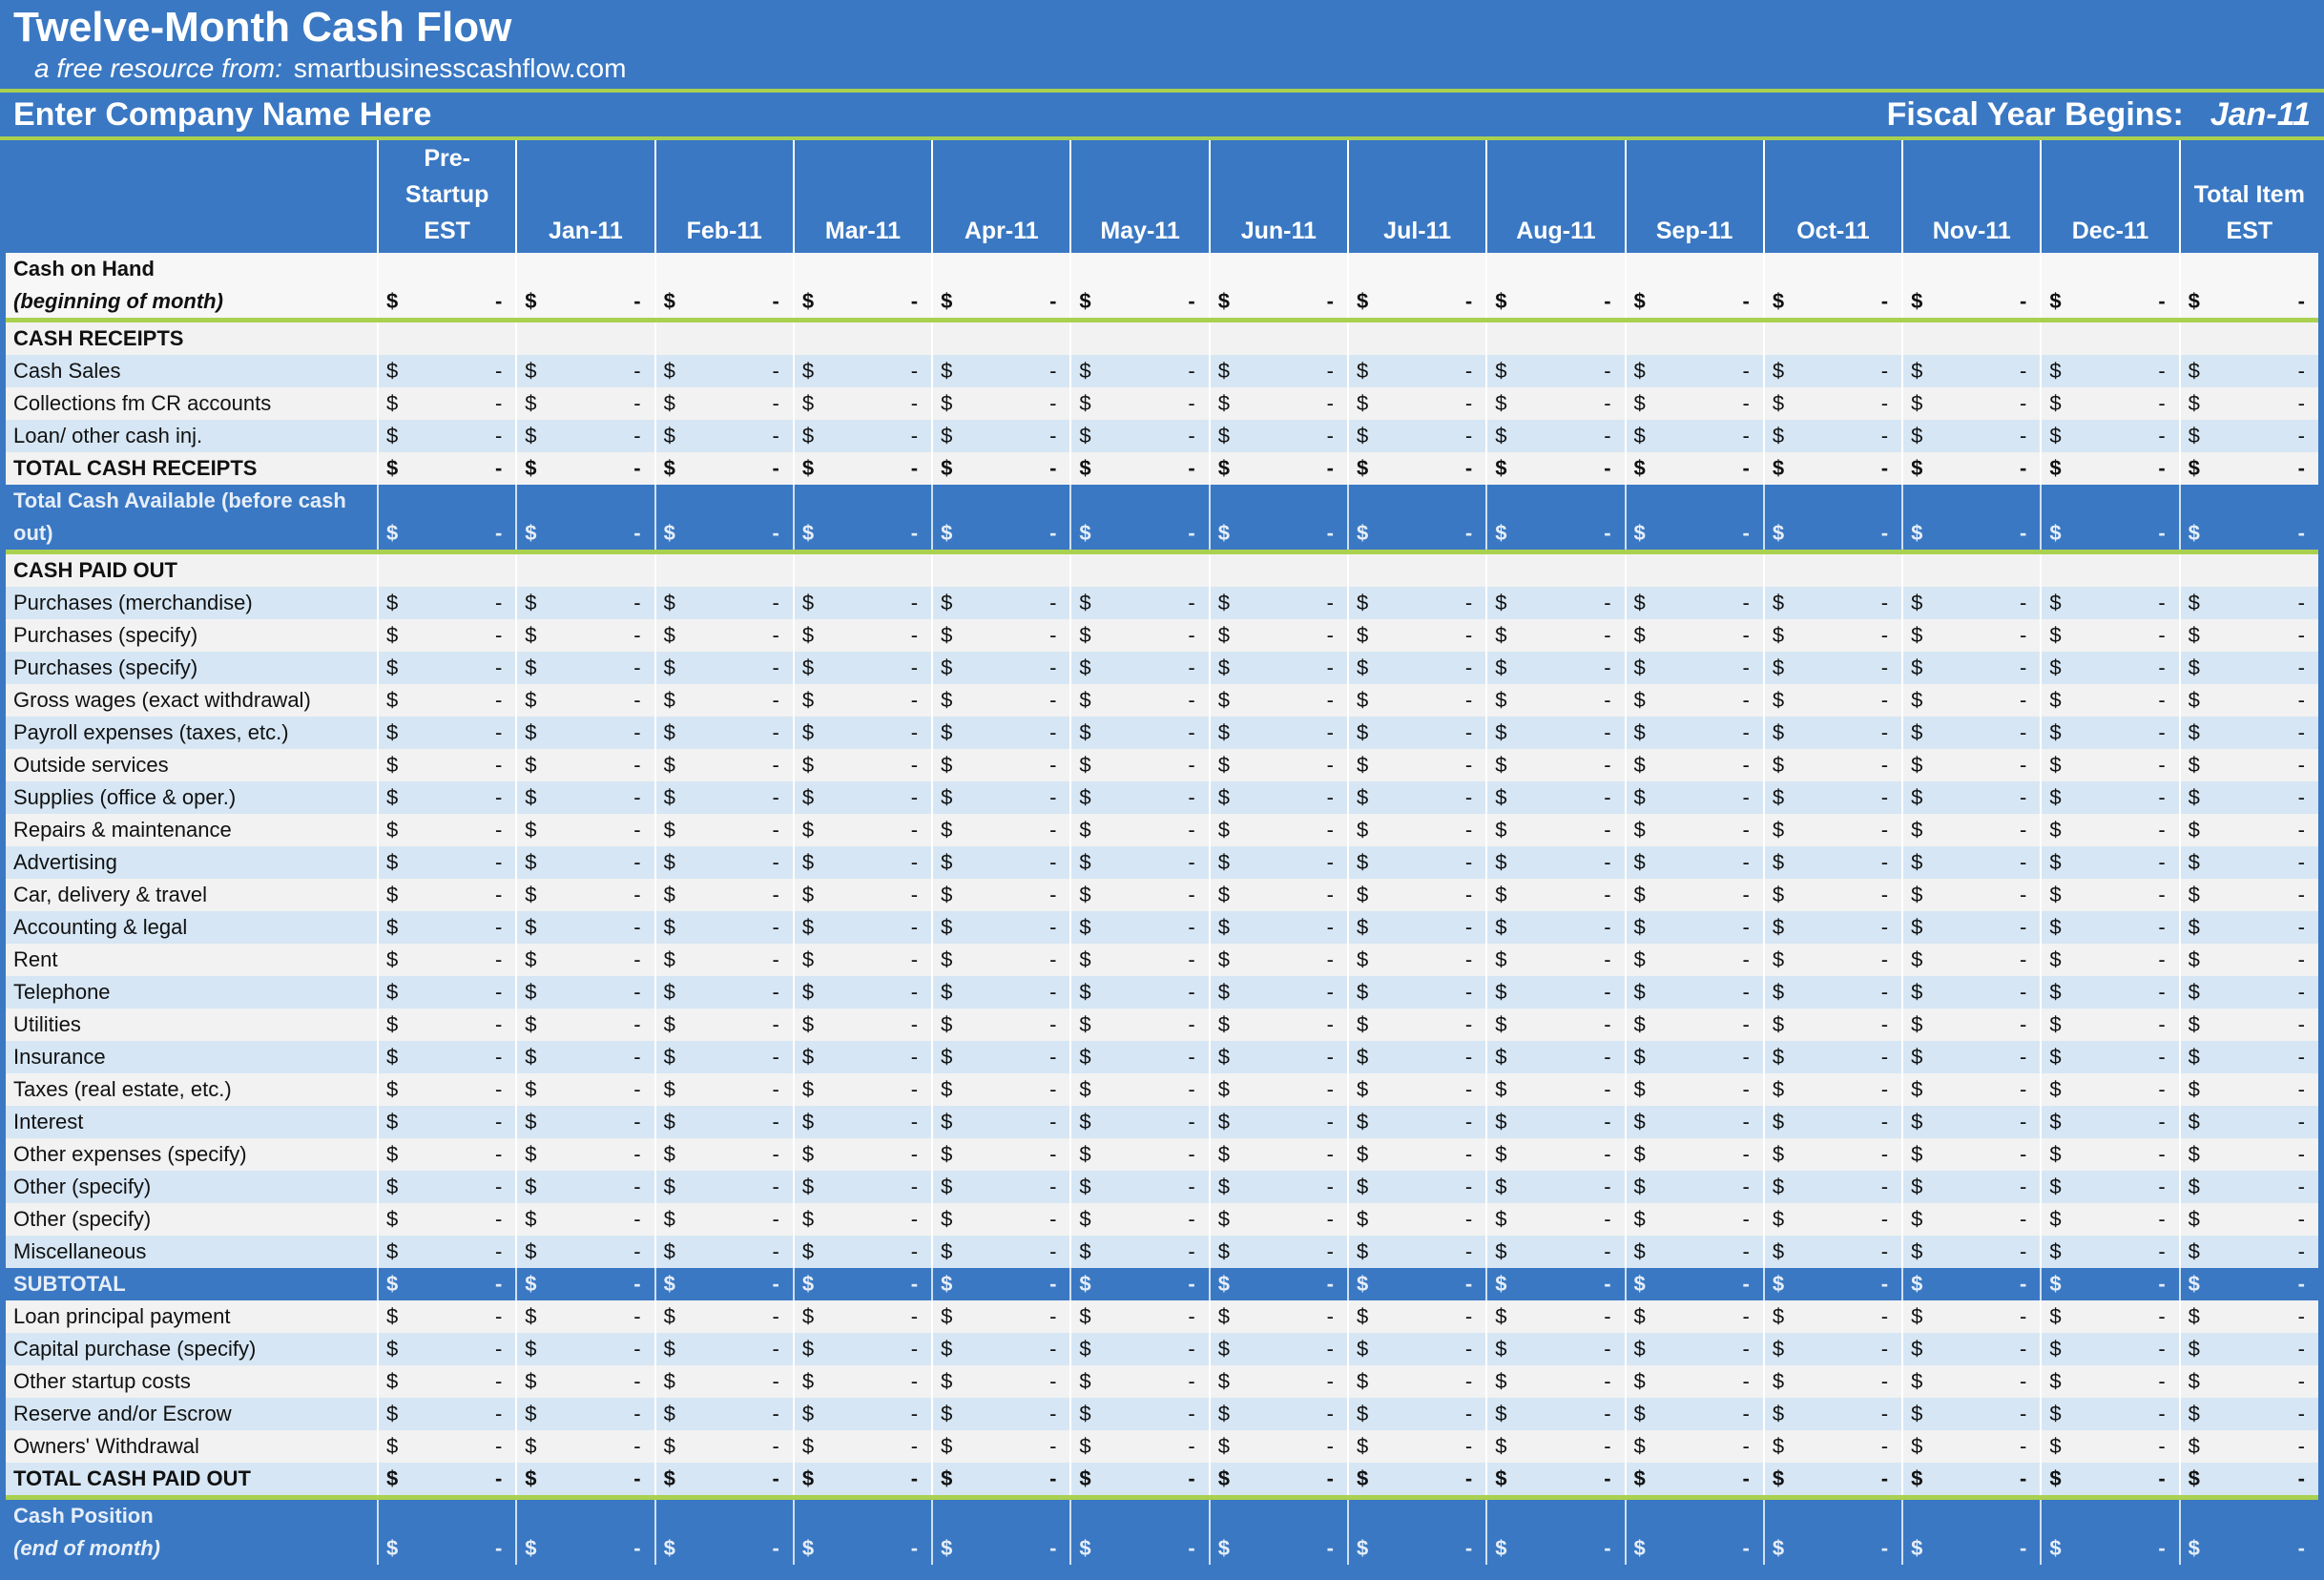  Describe the element at coordinates (1417, 231) in the screenshot. I see `column-header-line: Jul-11` at that location.